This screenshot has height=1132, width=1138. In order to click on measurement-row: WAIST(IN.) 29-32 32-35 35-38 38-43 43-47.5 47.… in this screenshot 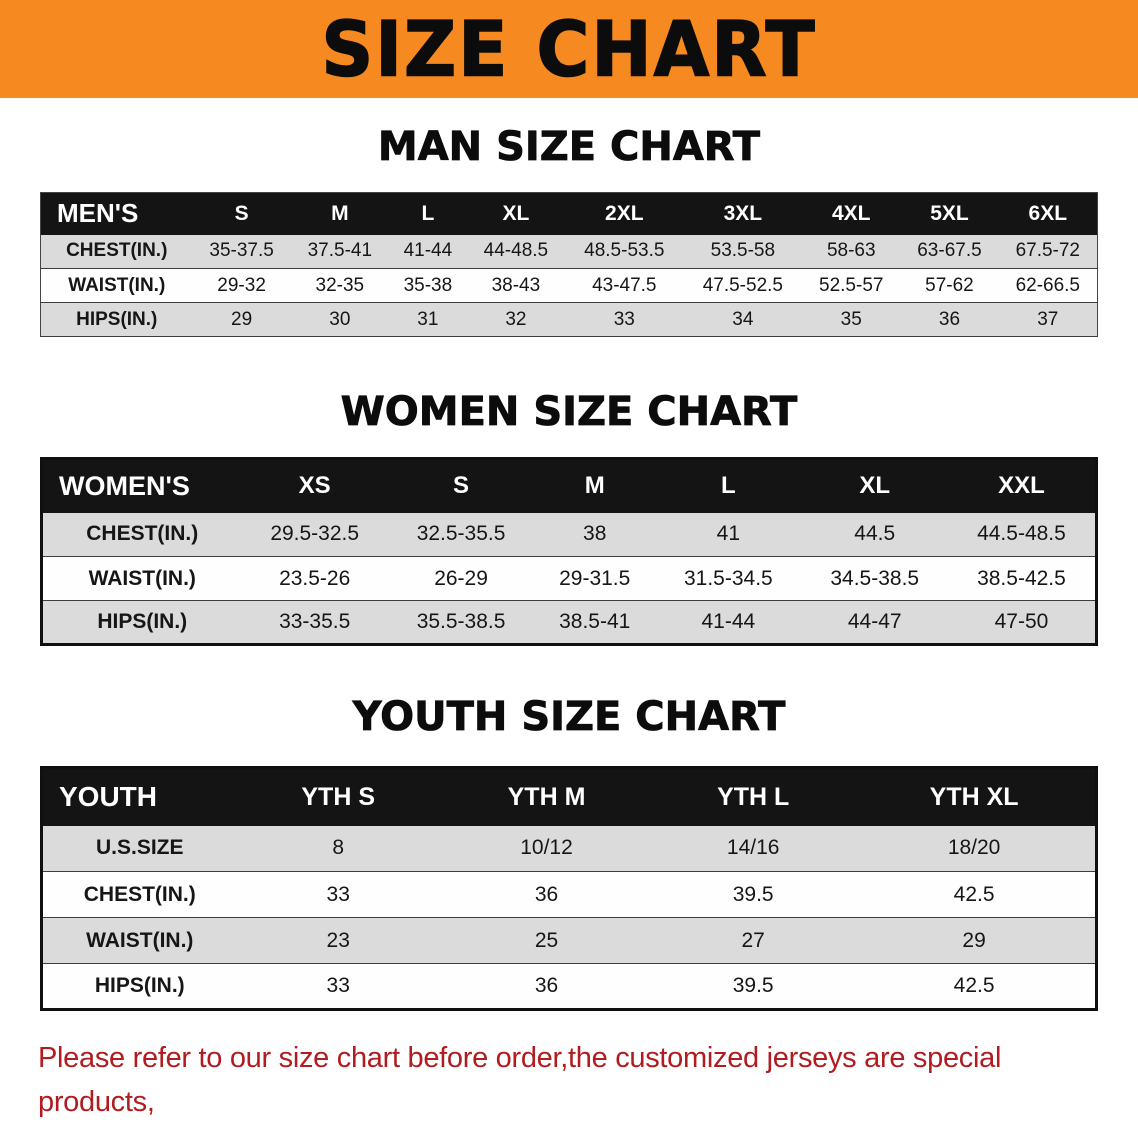, I will do `click(569, 285)`.